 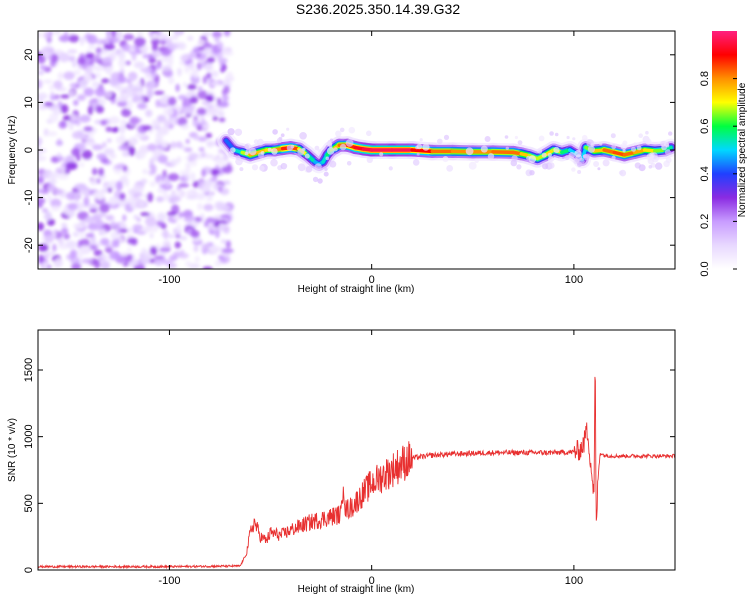 I want to click on spectrogram-x-tick-label: -100, so click(x=169, y=280).